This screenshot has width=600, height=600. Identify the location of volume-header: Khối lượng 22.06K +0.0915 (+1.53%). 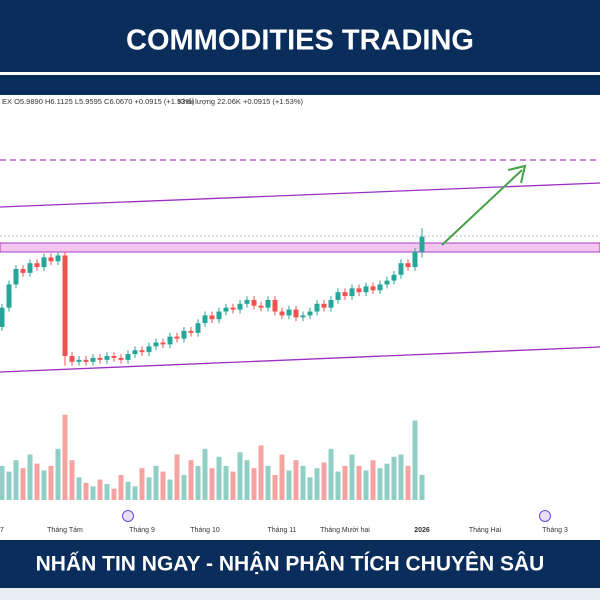
(241, 101).